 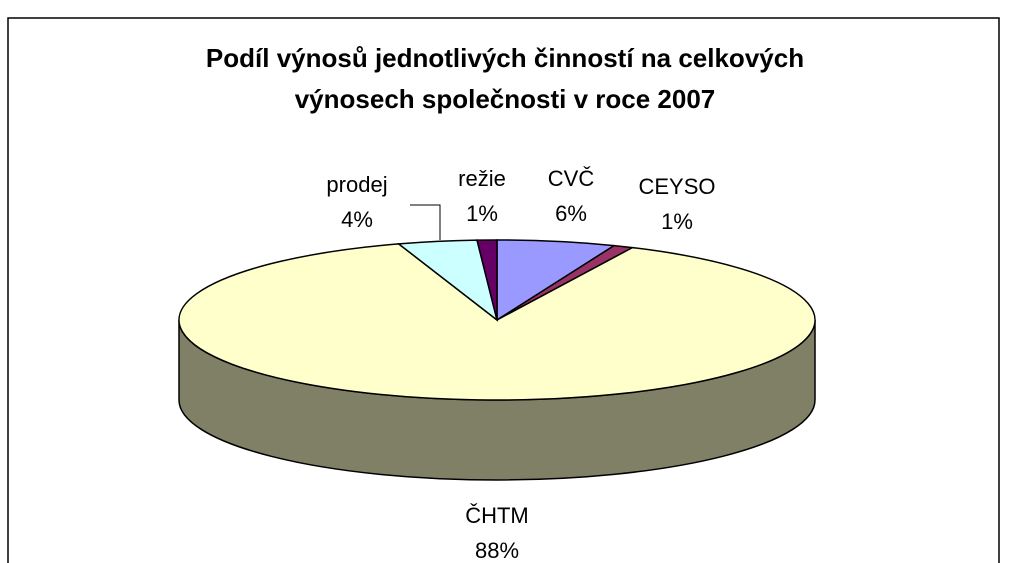 I want to click on slice-value-label: 6%, so click(x=571, y=213).